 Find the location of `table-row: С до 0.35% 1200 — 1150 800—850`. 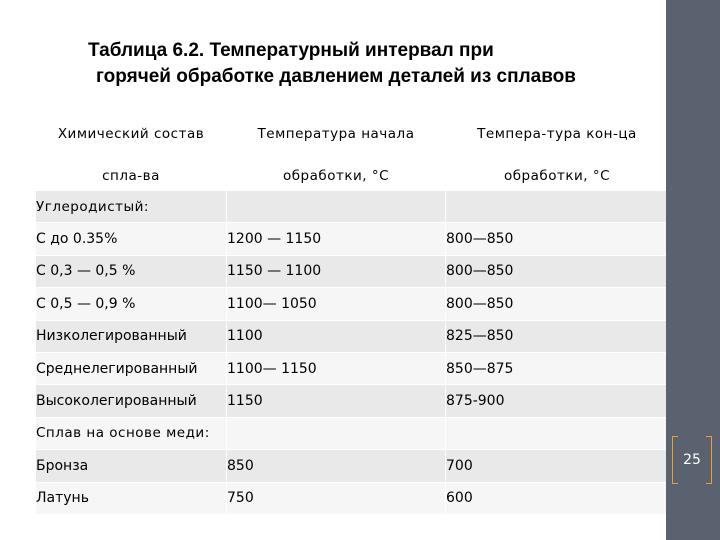

table-row: С до 0.35% 1200 — 1150 800—850 is located at coordinates (352, 238).